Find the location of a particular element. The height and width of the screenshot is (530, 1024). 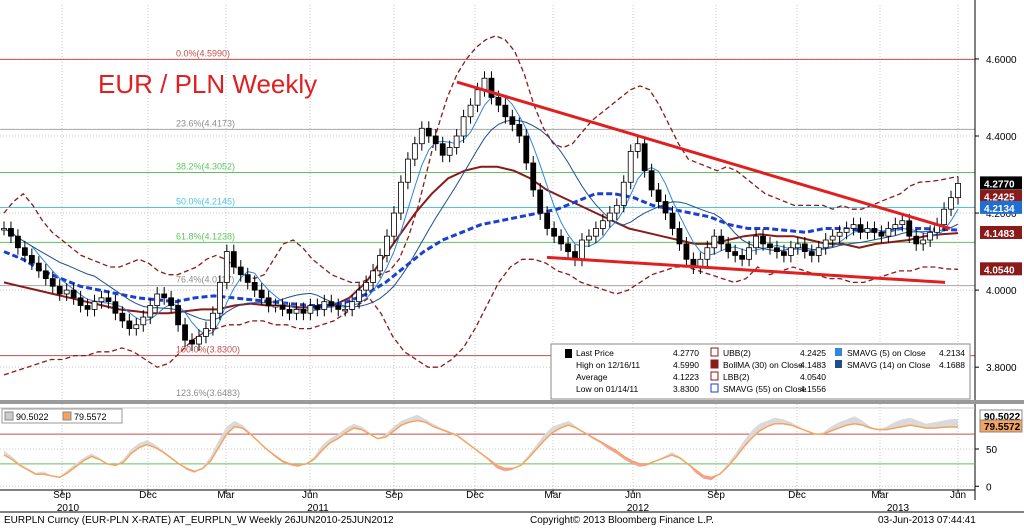

x-axis-month-label: Mar is located at coordinates (880, 495).